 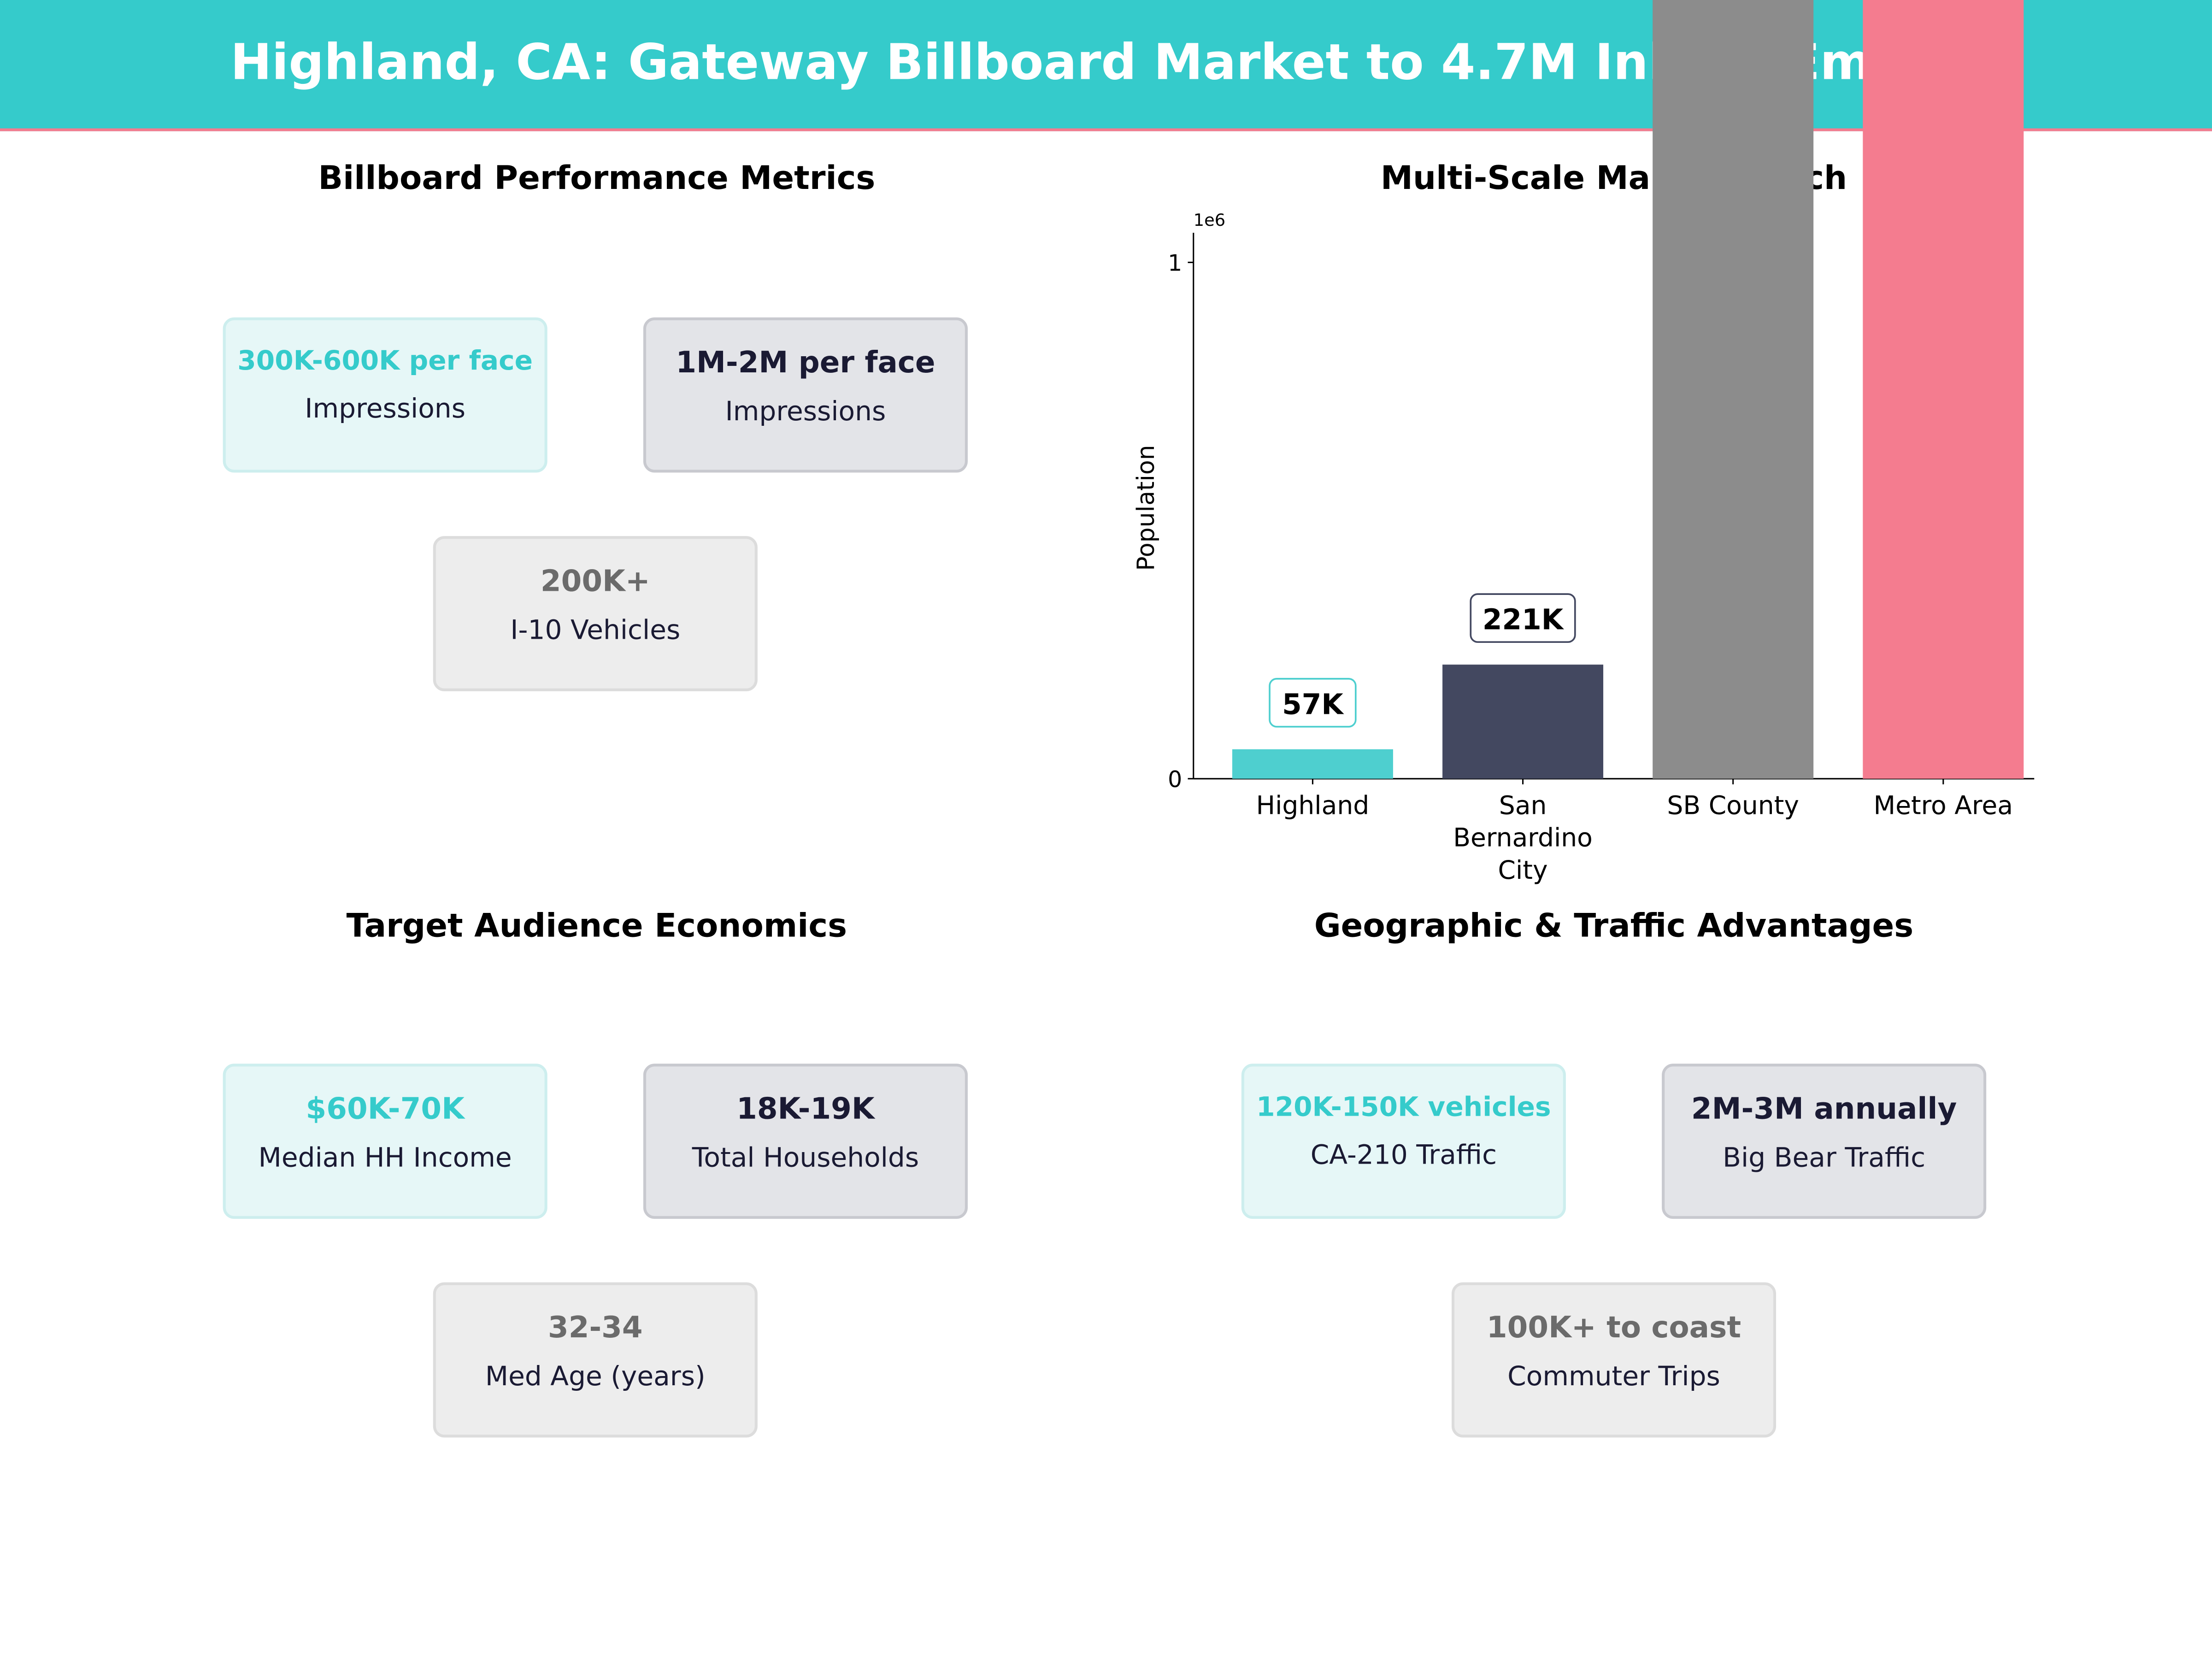 I want to click on metric-value: 18K-19K, so click(x=805, y=1109).